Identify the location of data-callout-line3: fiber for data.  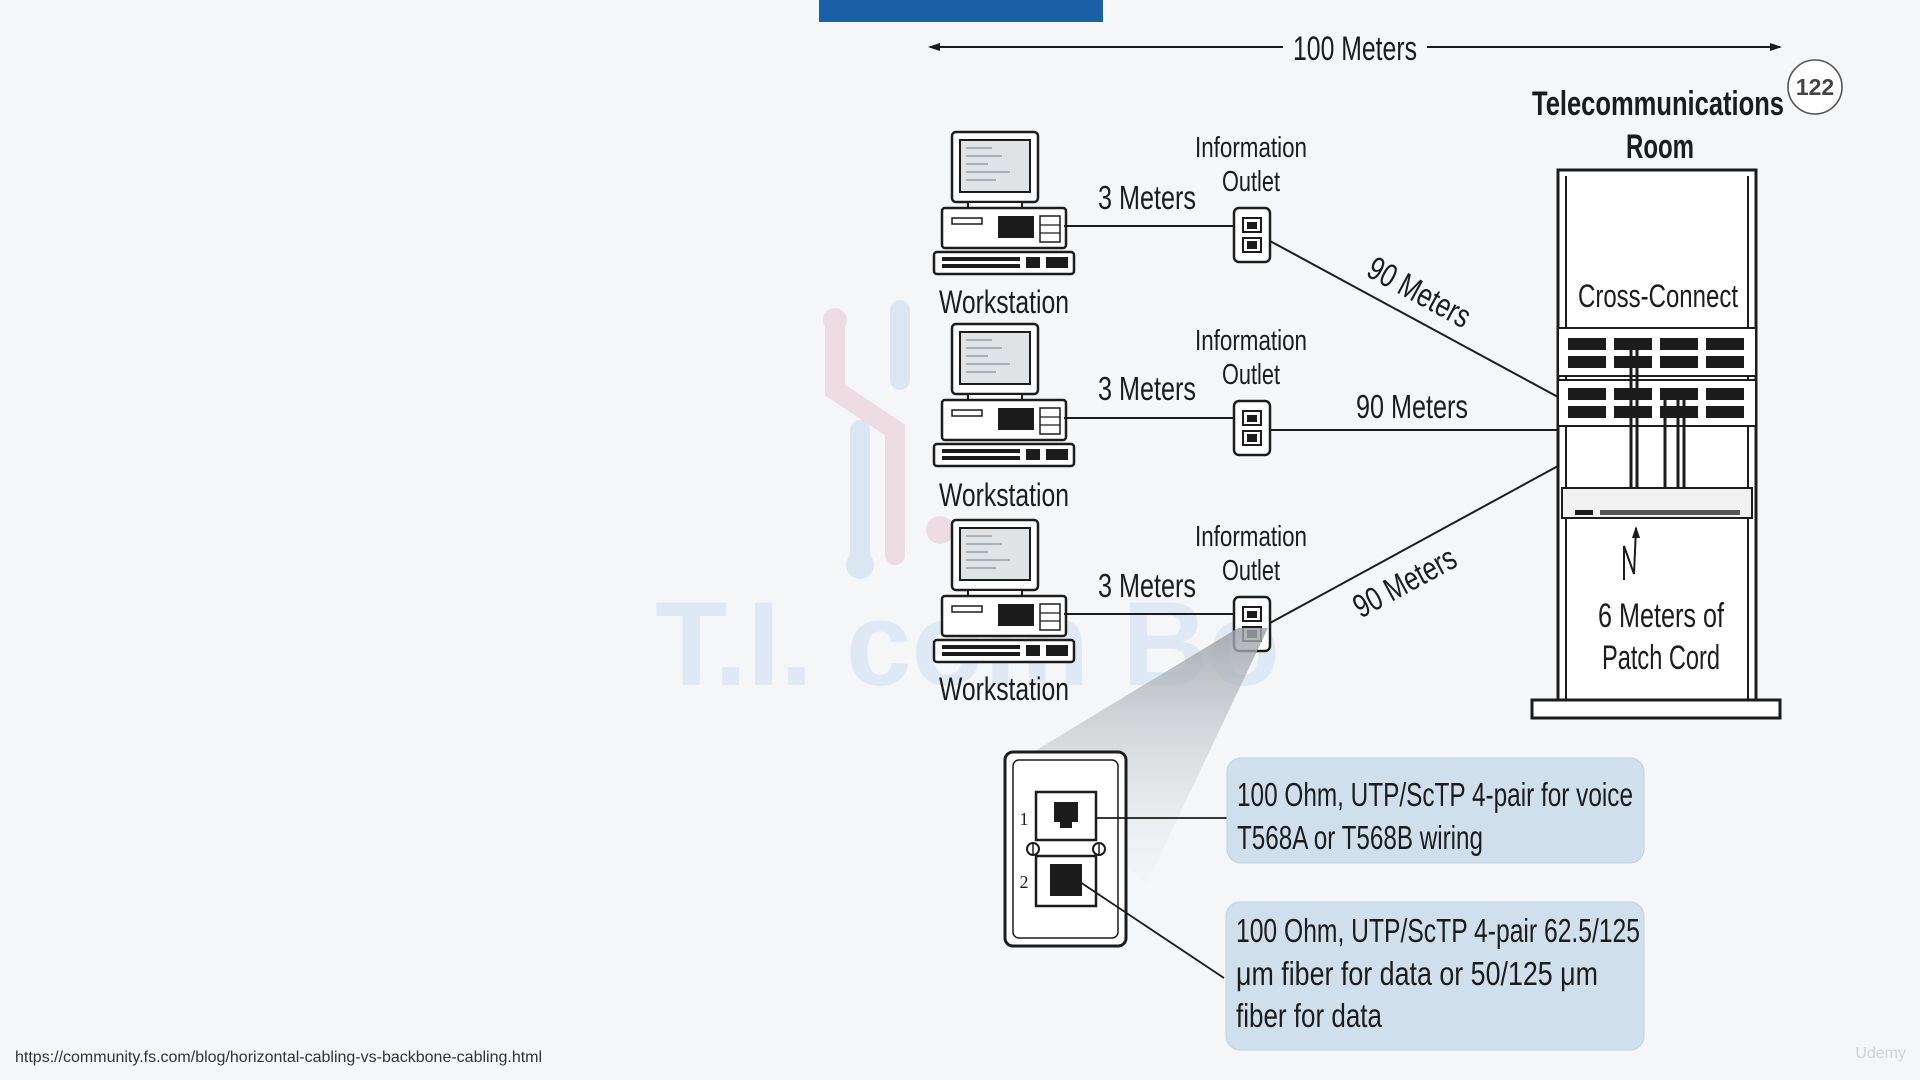
(1309, 1015).